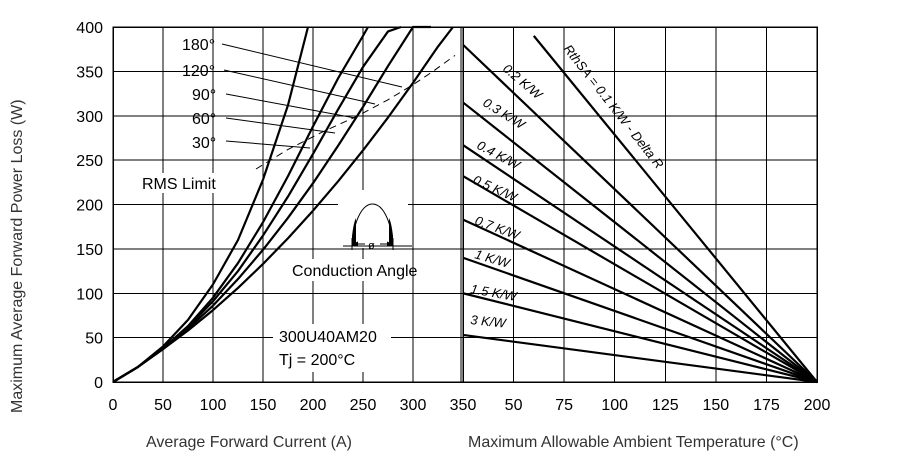 The image size is (904, 457). Describe the element at coordinates (89, 294) in the screenshot. I see `y-tick-label: 100` at that location.